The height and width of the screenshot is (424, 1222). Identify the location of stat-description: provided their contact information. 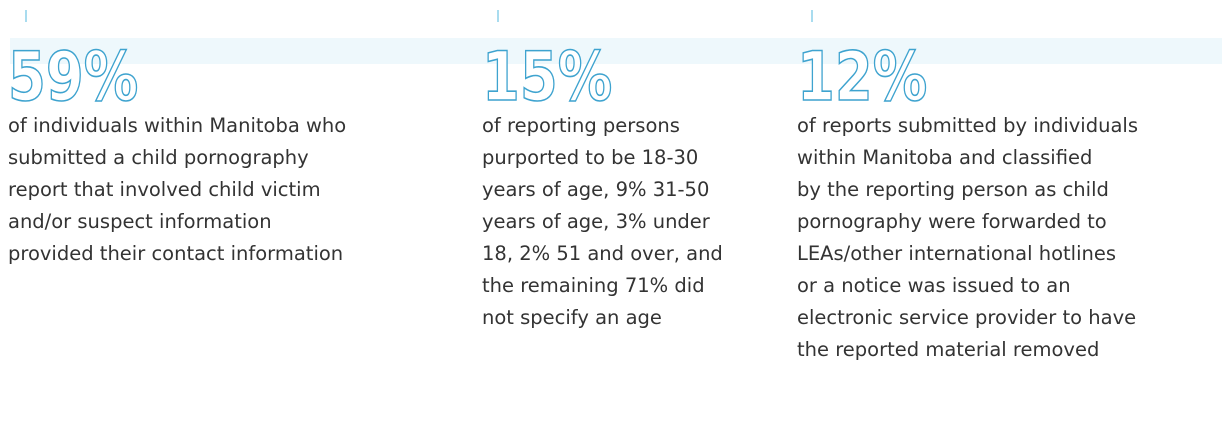
(176, 253).